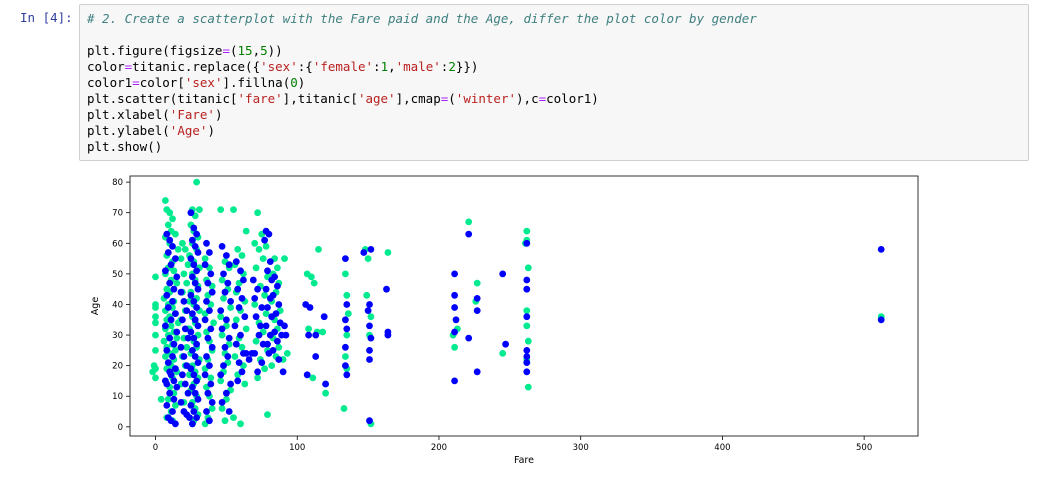 This screenshot has width=1041, height=477. Describe the element at coordinates (125, 146) in the screenshot. I see `code-line: plt.show()` at that location.